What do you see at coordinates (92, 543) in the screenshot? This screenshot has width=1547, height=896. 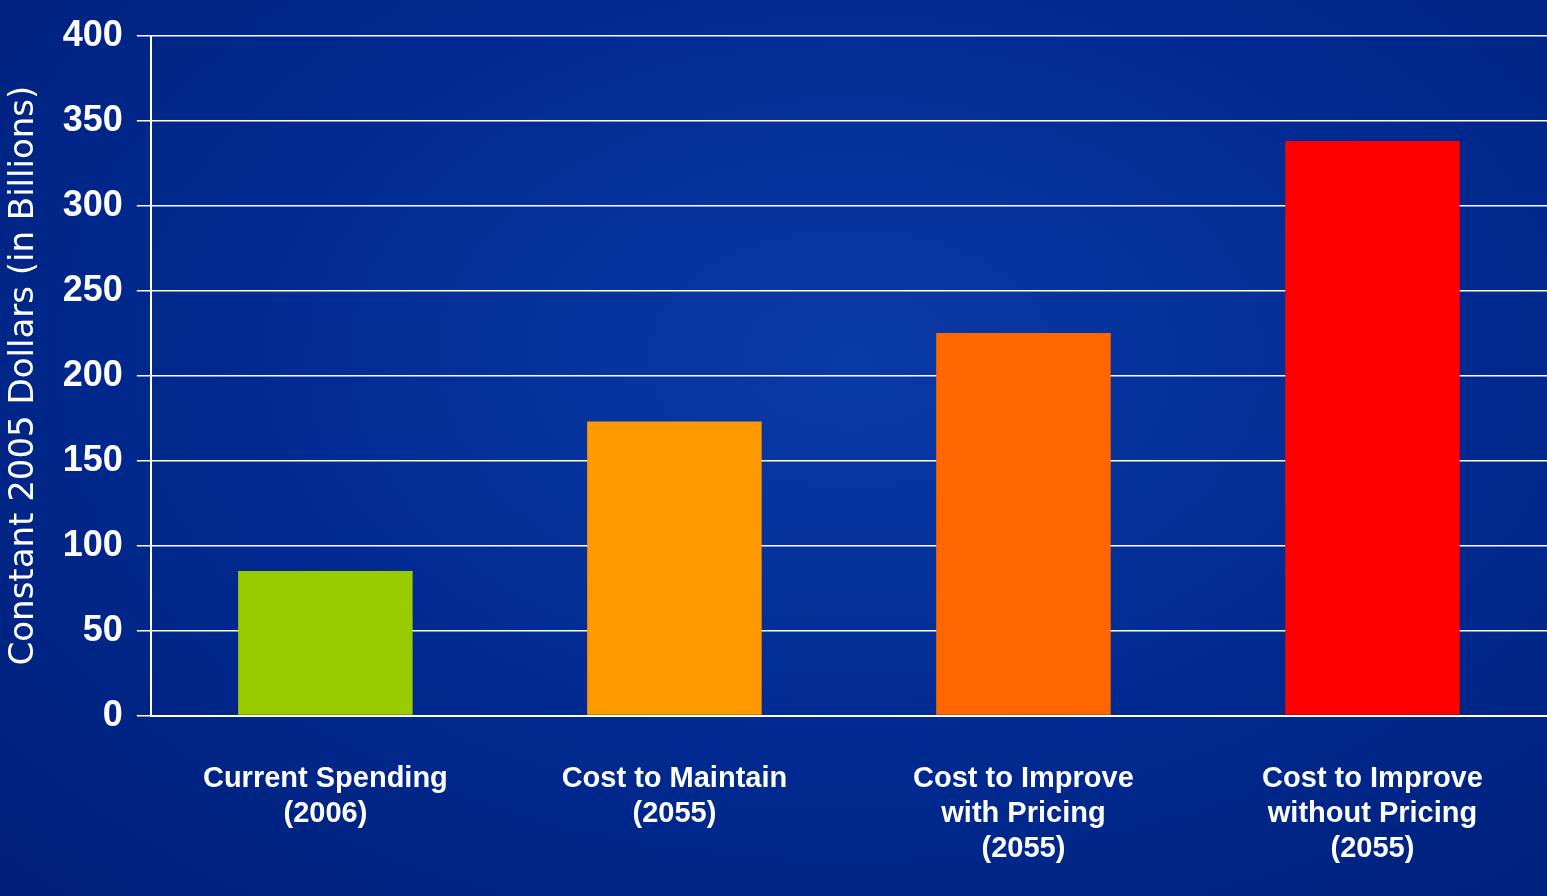 I see `y-tick-label: 100` at bounding box center [92, 543].